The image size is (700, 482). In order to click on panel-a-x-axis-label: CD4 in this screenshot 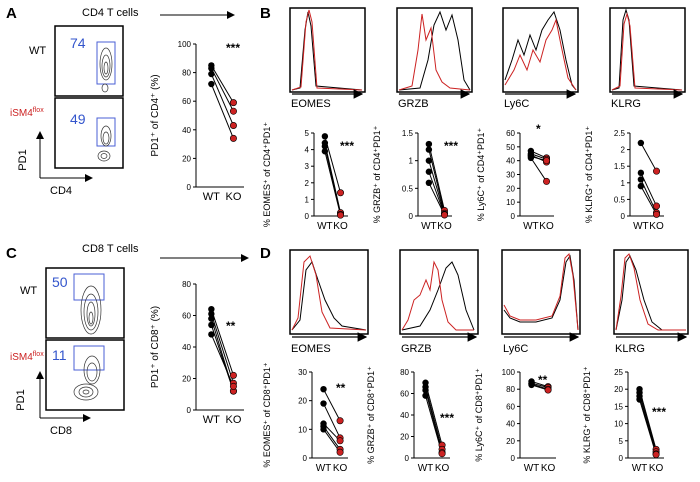, I will do `click(61, 191)`.